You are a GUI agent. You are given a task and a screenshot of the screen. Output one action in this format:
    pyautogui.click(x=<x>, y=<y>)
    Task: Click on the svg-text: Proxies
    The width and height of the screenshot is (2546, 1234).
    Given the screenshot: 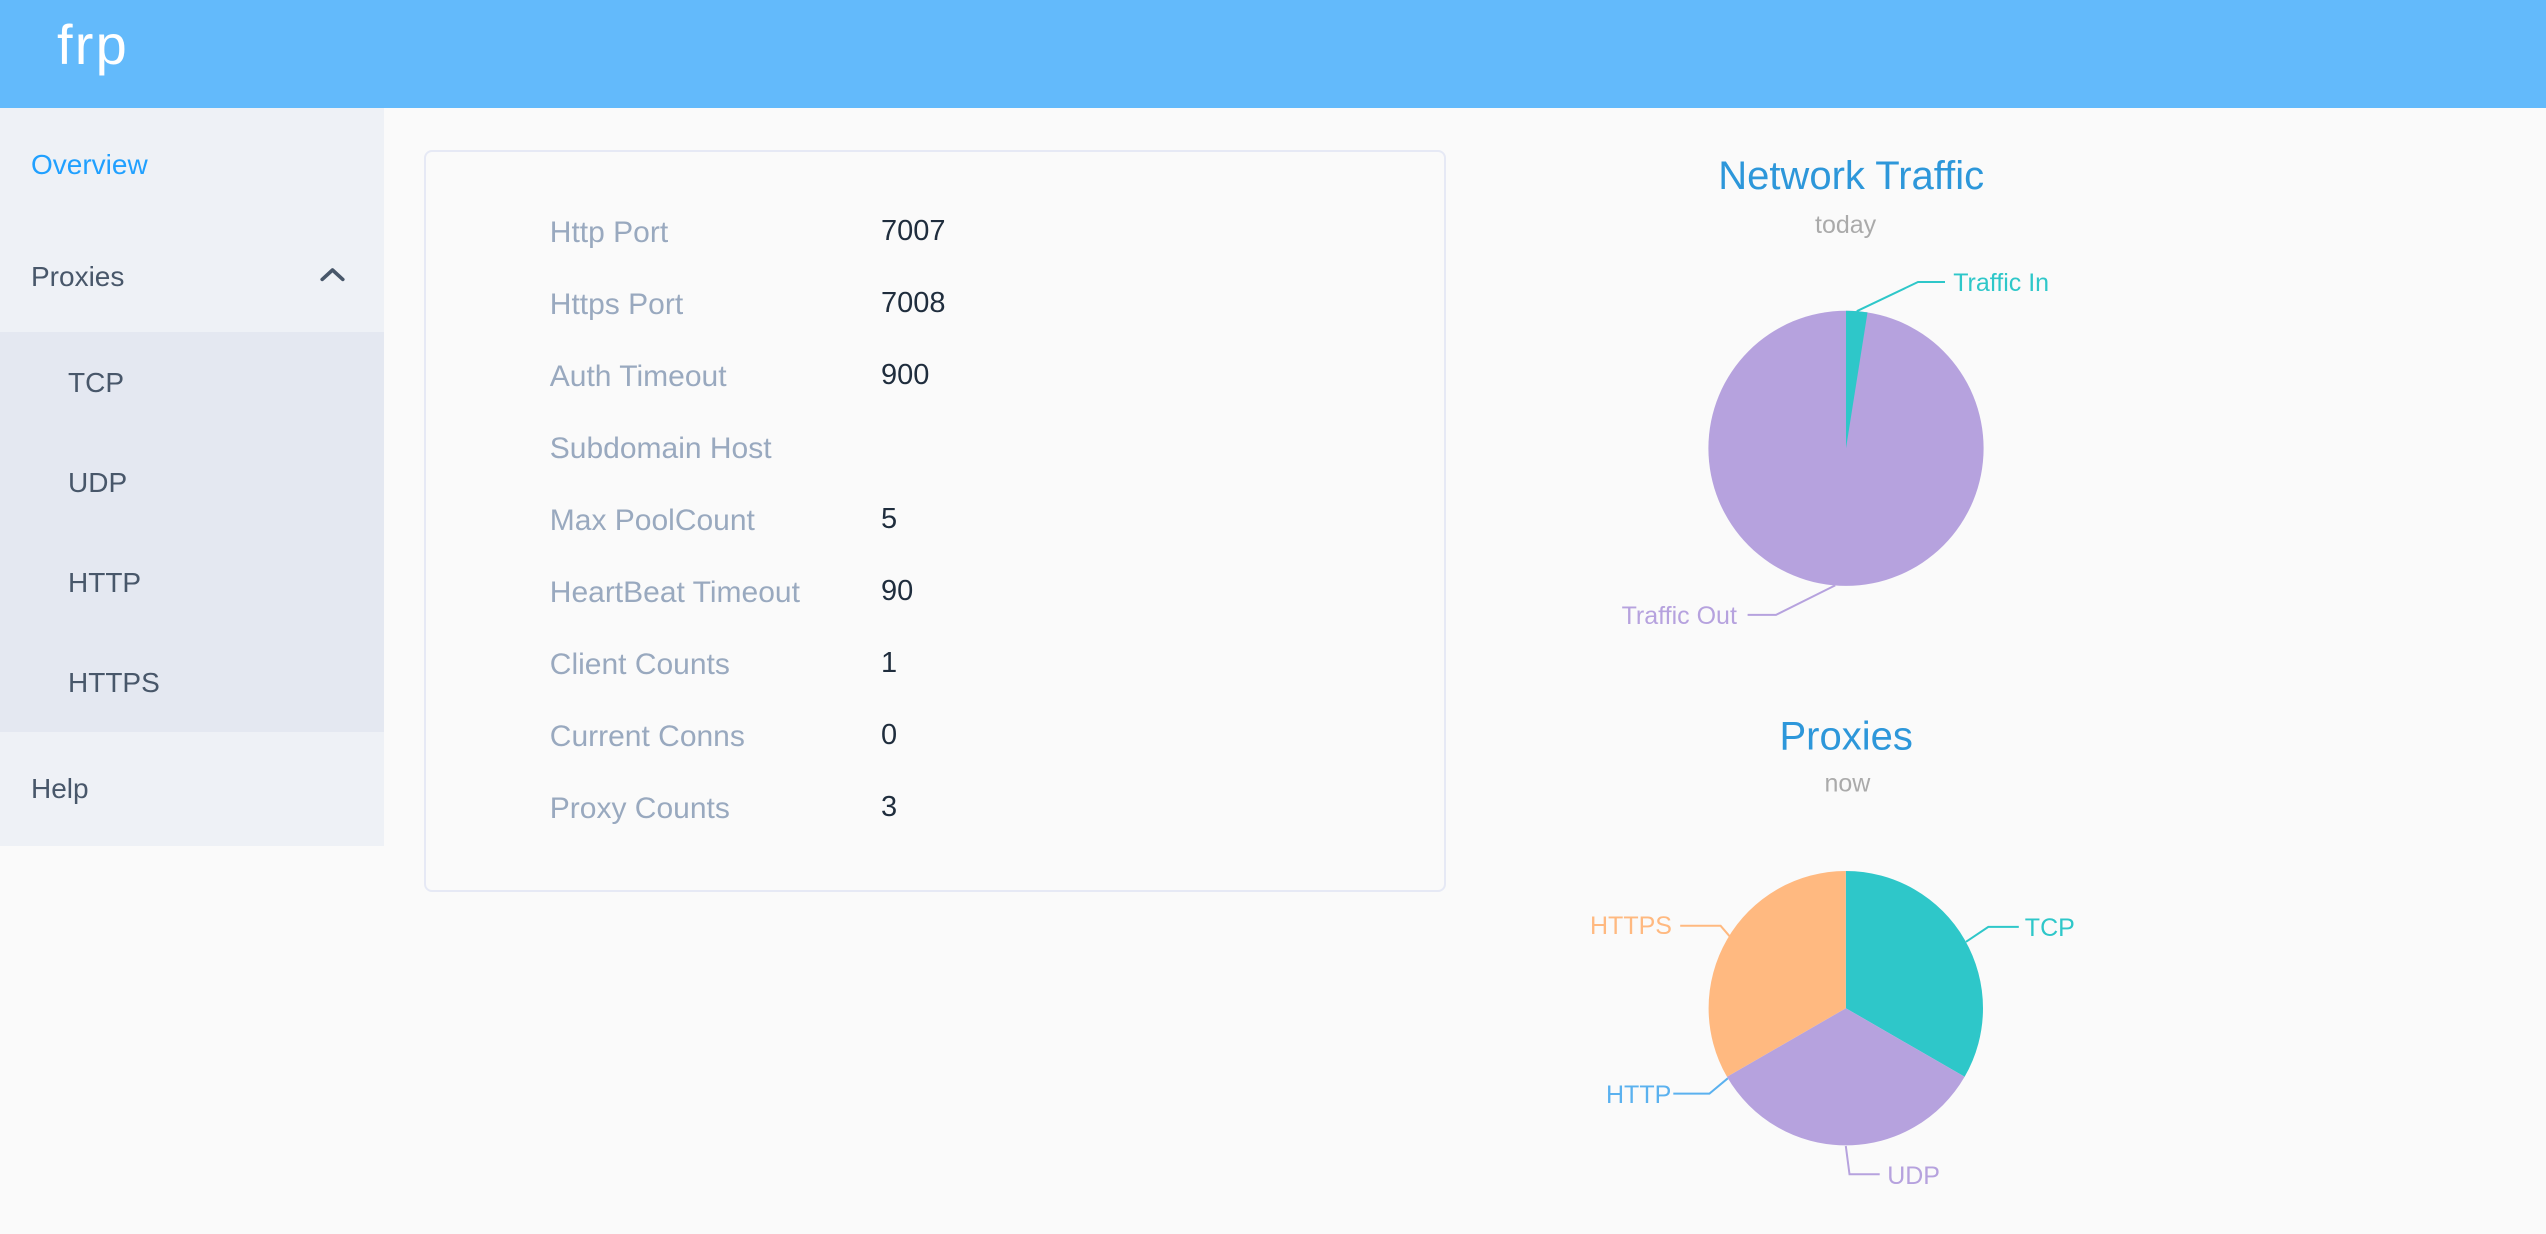 What is the action you would take?
    pyautogui.click(x=1846, y=737)
    